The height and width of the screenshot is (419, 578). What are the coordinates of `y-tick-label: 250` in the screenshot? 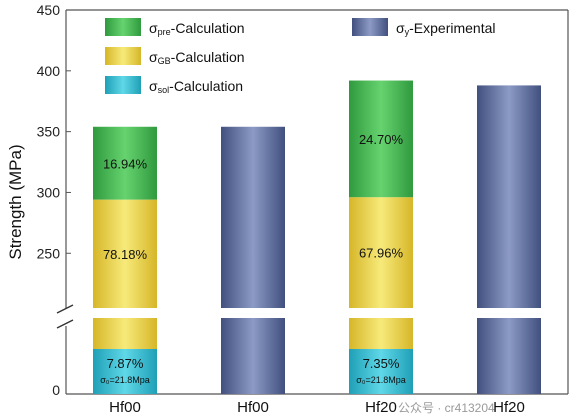 It's located at (49, 253).